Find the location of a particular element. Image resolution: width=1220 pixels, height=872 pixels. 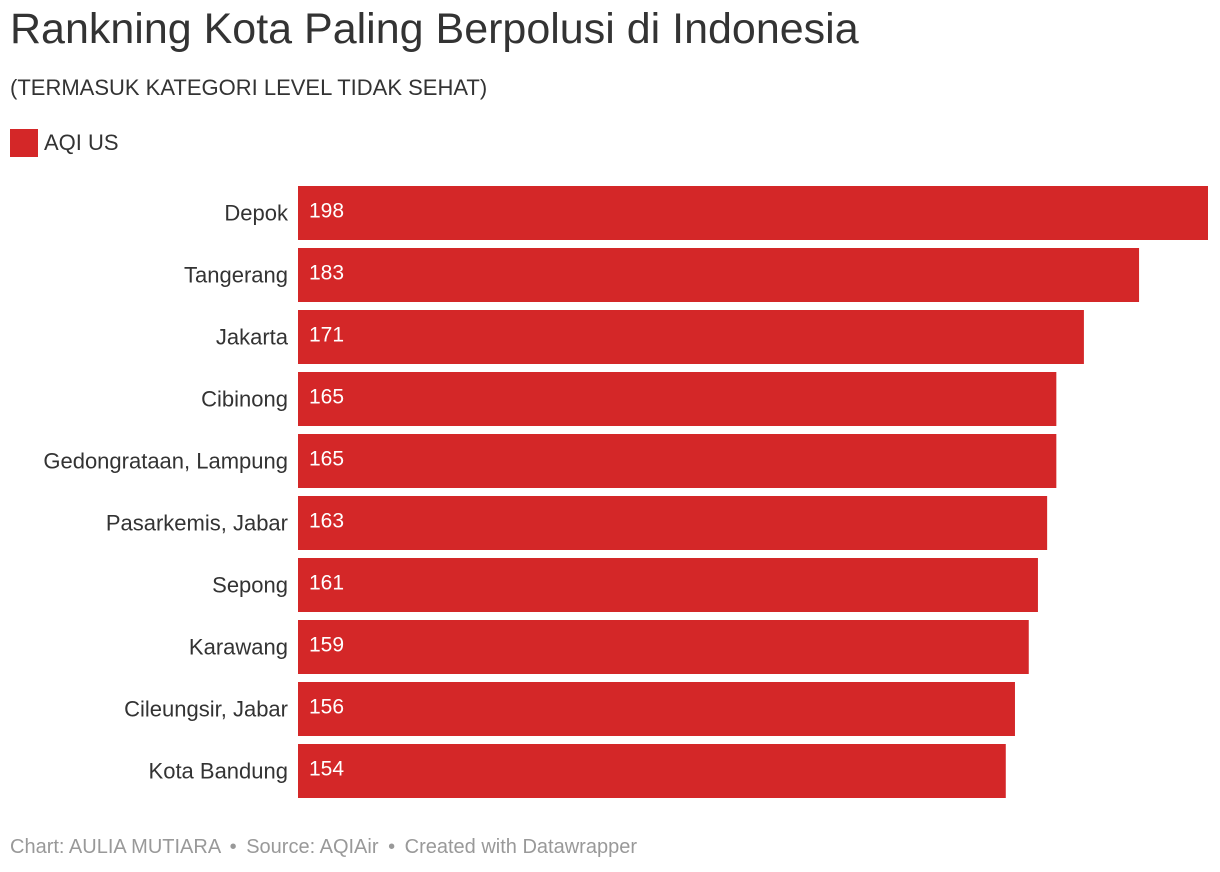

value-label: 161 is located at coordinates (326, 583).